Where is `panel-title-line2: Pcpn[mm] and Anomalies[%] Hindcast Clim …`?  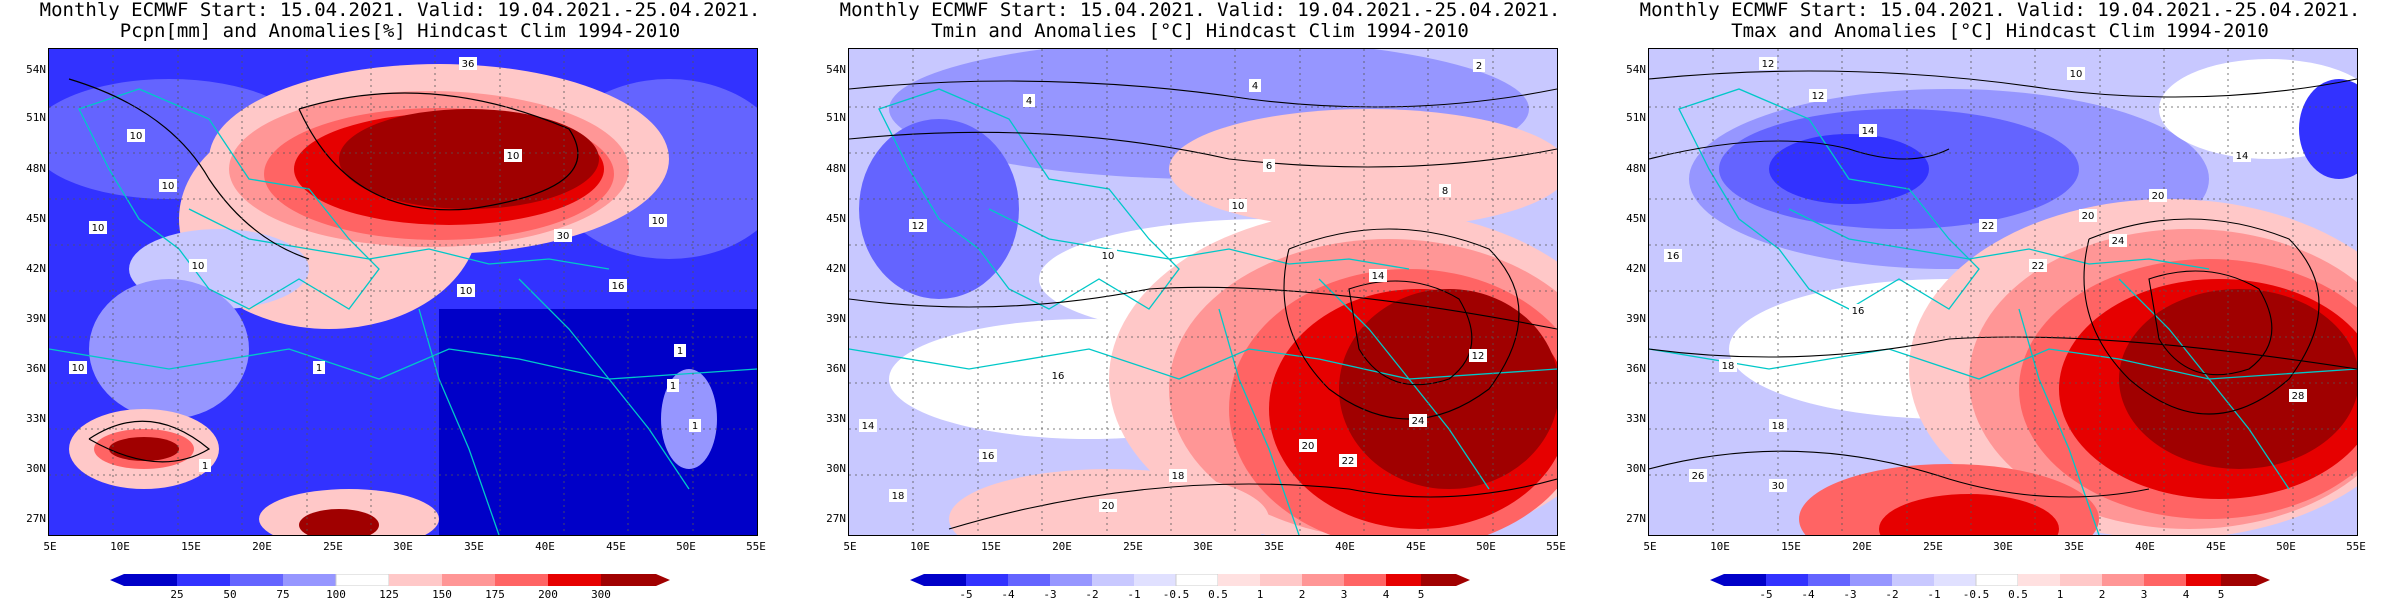 panel-title-line2: Pcpn[mm] and Anomalies[%] Hindcast Clim … is located at coordinates (400, 31).